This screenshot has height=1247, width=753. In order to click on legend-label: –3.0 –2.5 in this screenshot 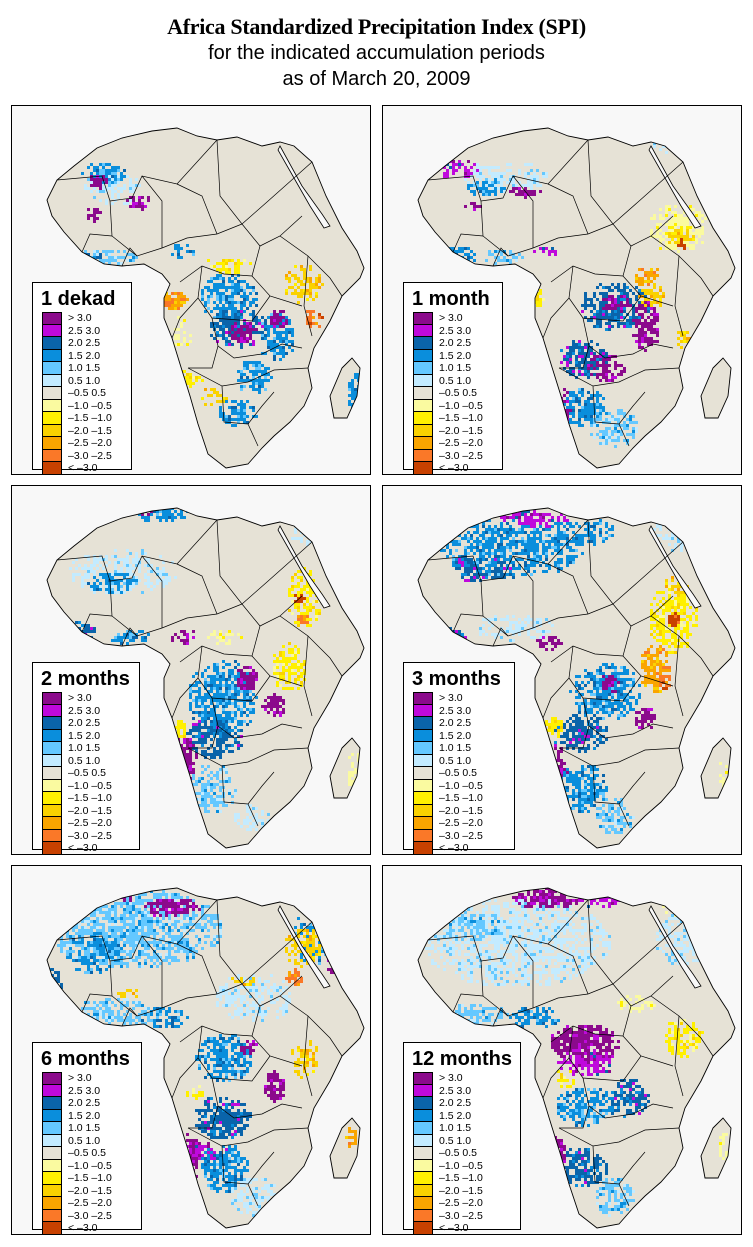, I will do `click(461, 455)`.